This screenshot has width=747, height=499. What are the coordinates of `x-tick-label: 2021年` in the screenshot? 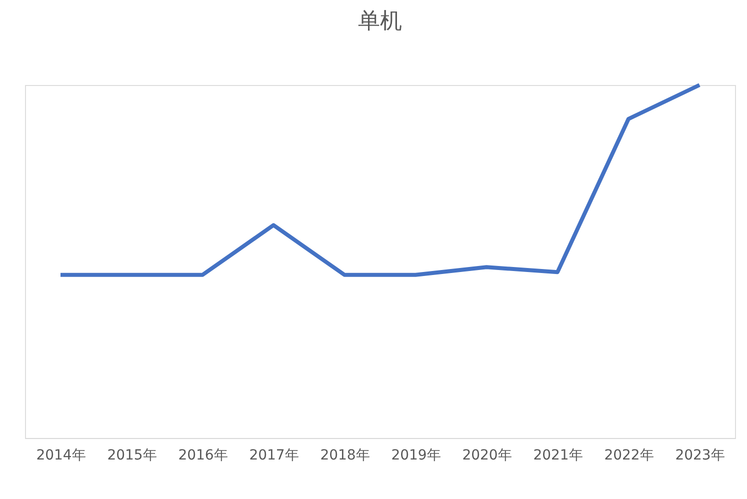 It's located at (558, 456).